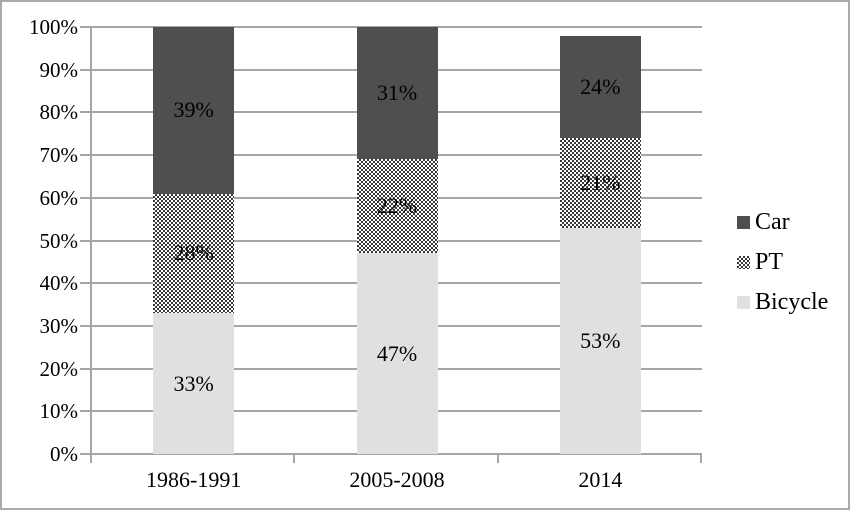  I want to click on y-axis-tick-label: 70%, so click(59, 155).